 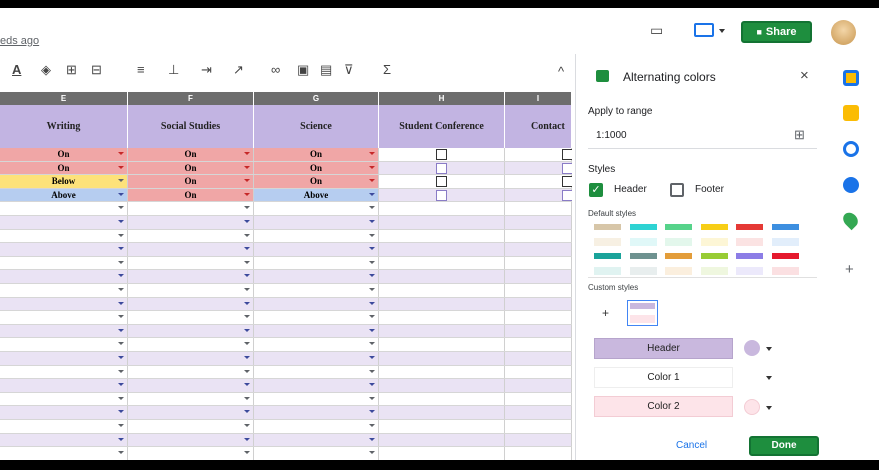 I want to click on color2-dot, so click(x=752, y=407).